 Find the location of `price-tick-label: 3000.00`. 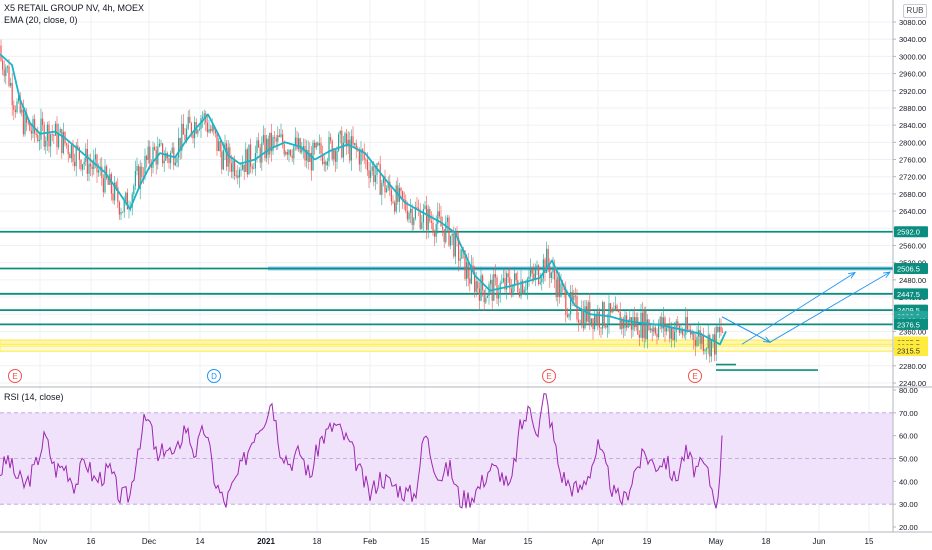

price-tick-label: 3000.00 is located at coordinates (912, 56).